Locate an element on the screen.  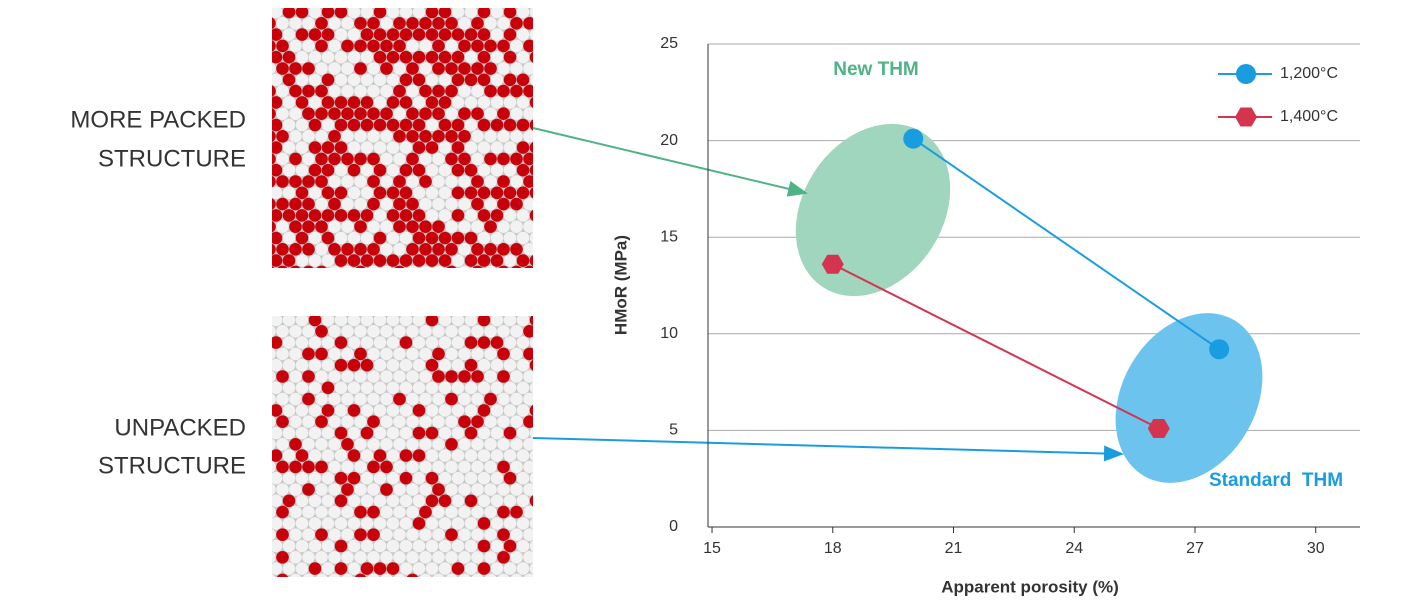
y-tick-label: 0 is located at coordinates (673, 526).